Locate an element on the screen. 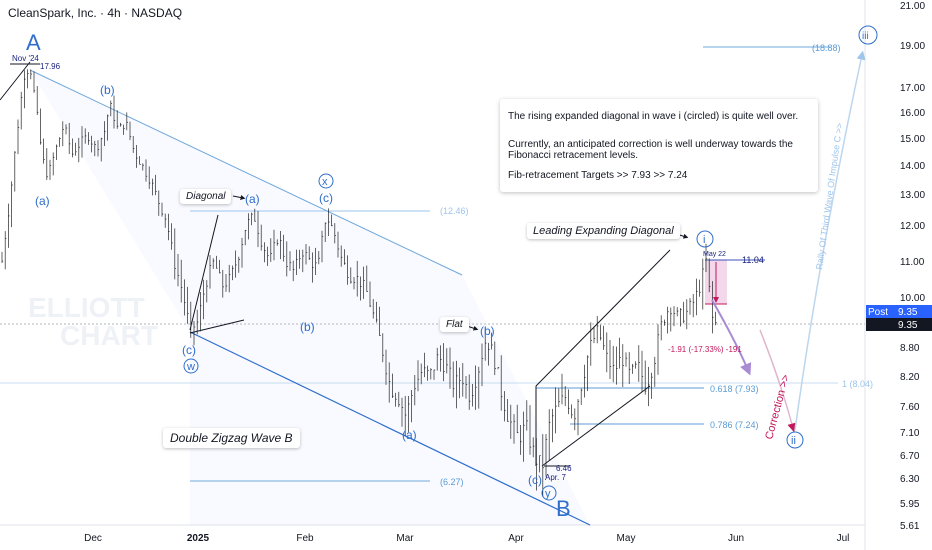  wave-iii: iii is located at coordinates (865, 36).